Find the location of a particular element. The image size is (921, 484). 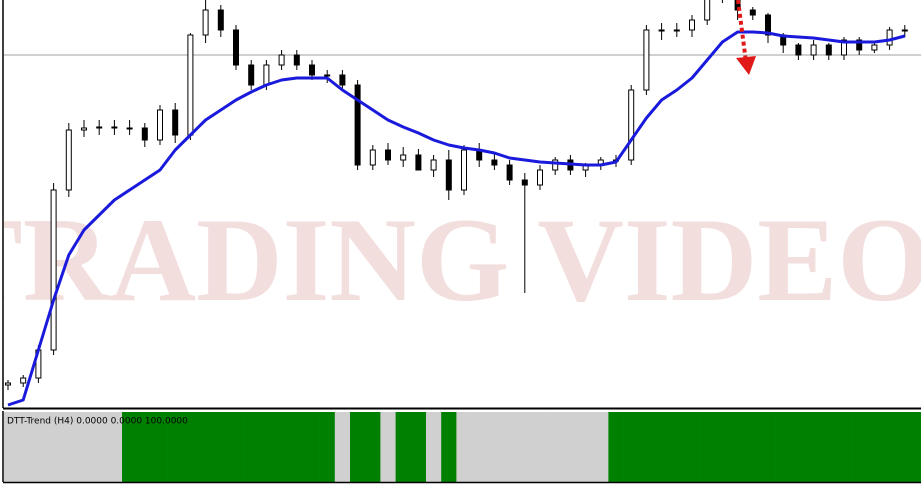

indicator-pane is located at coordinates (462, 447).